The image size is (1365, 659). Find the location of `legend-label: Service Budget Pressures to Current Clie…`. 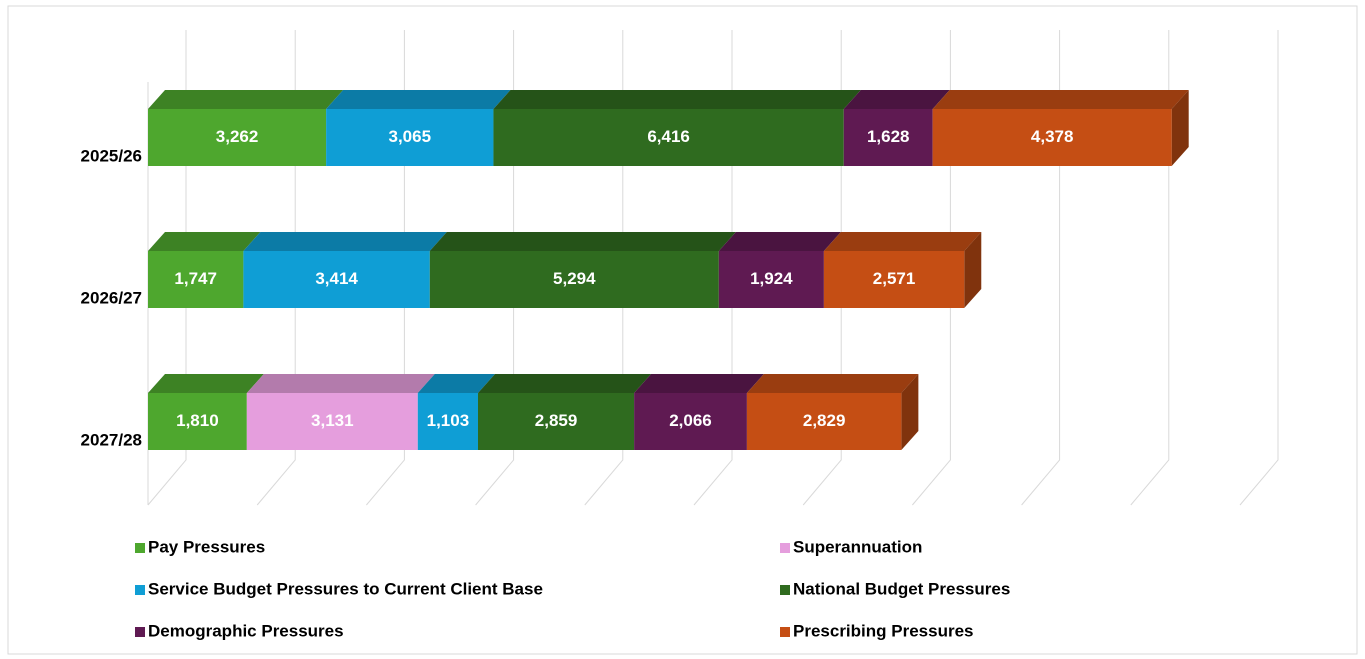

legend-label: Service Budget Pressures to Current Clie… is located at coordinates (345, 588).